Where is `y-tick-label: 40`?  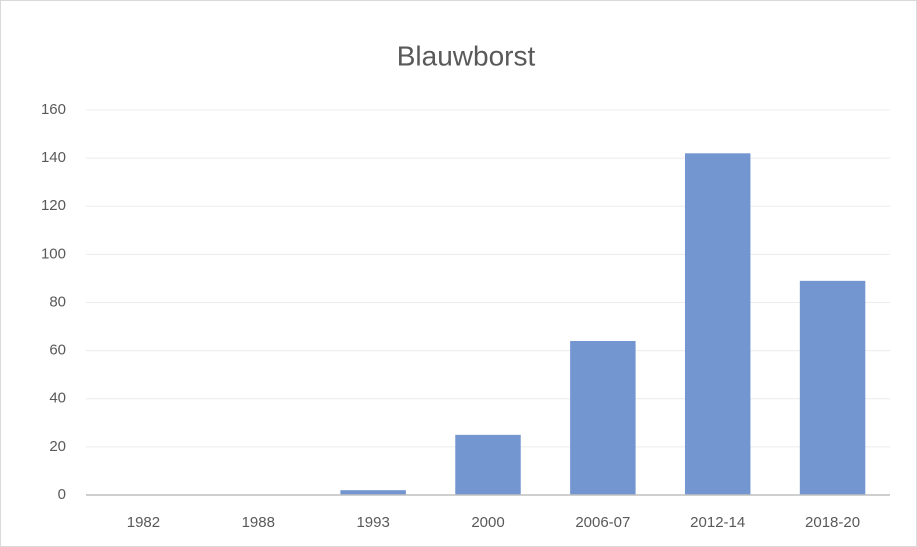
y-tick-label: 40 is located at coordinates (57, 398).